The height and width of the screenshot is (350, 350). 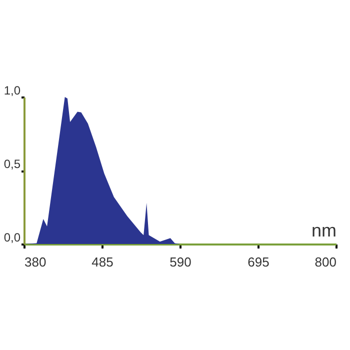 What do you see at coordinates (181, 262) in the screenshot?
I see `x-tick-label: 590` at bounding box center [181, 262].